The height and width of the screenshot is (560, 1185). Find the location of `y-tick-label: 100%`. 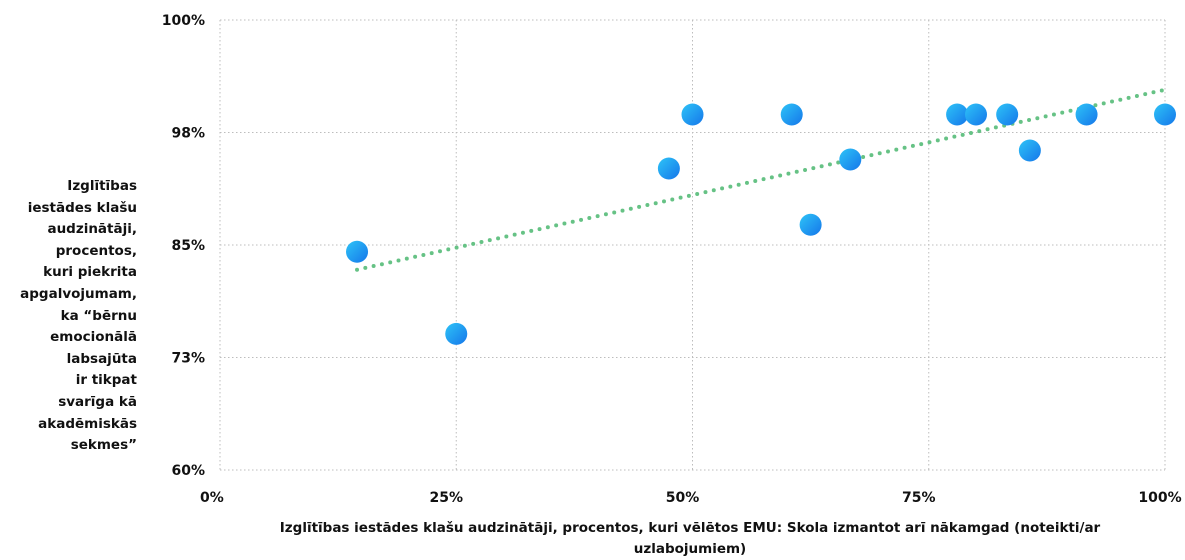

y-tick-label: 100% is located at coordinates (183, 21).